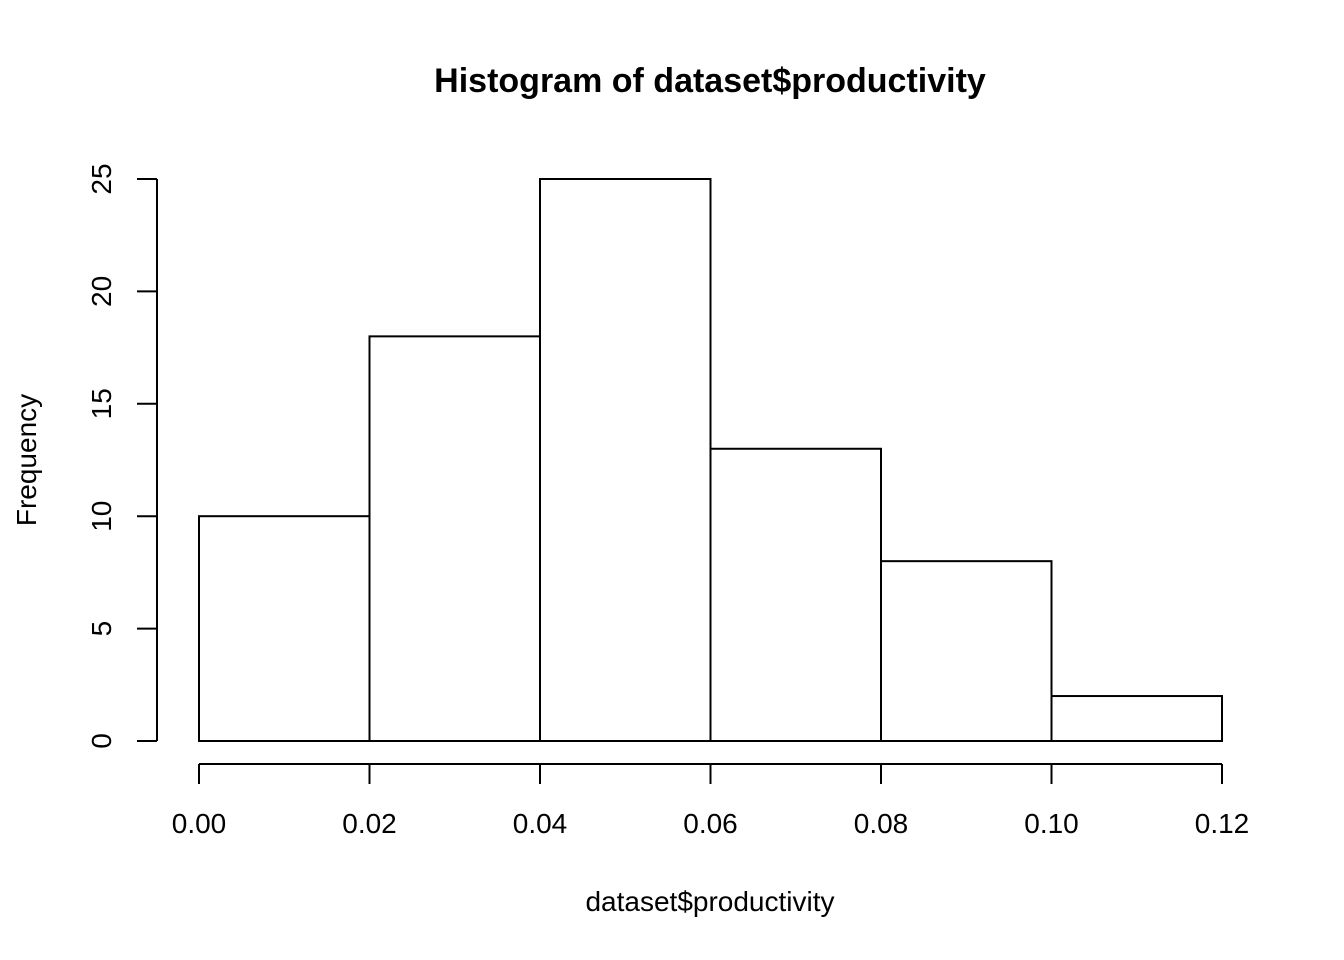 The width and height of the screenshot is (1344, 960). Describe the element at coordinates (26, 460) in the screenshot. I see `y-axis-label: Frequency` at that location.